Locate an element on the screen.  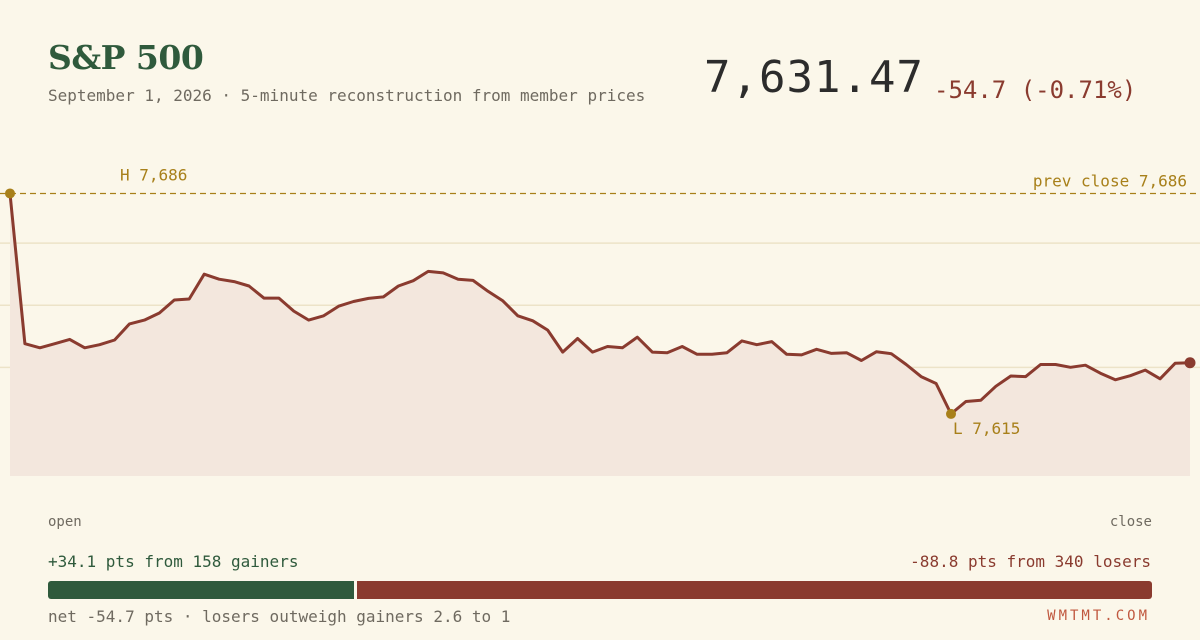
price-change: -54.7 (-0.71%) is located at coordinates (1035, 90).